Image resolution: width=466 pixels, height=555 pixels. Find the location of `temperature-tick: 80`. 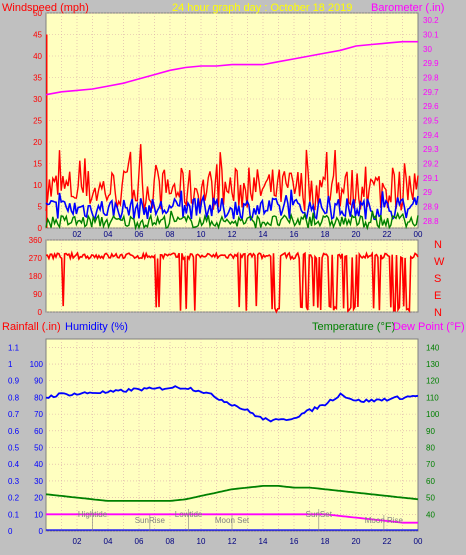

temperature-tick: 80 is located at coordinates (430, 448).